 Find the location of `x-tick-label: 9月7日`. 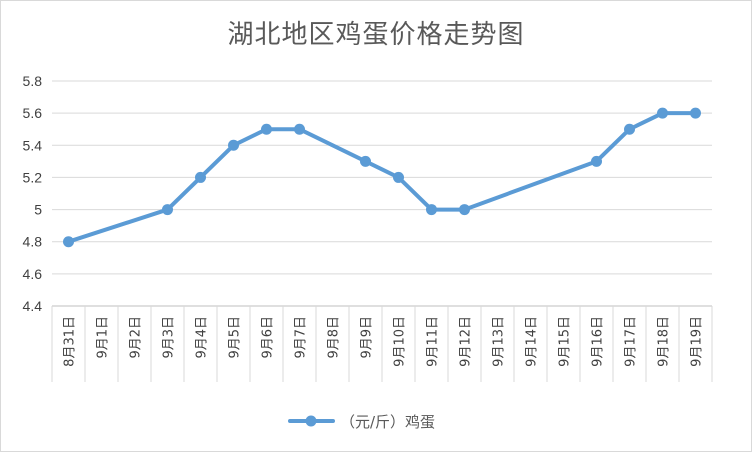

x-tick-label: 9月7日 is located at coordinates (301, 337).